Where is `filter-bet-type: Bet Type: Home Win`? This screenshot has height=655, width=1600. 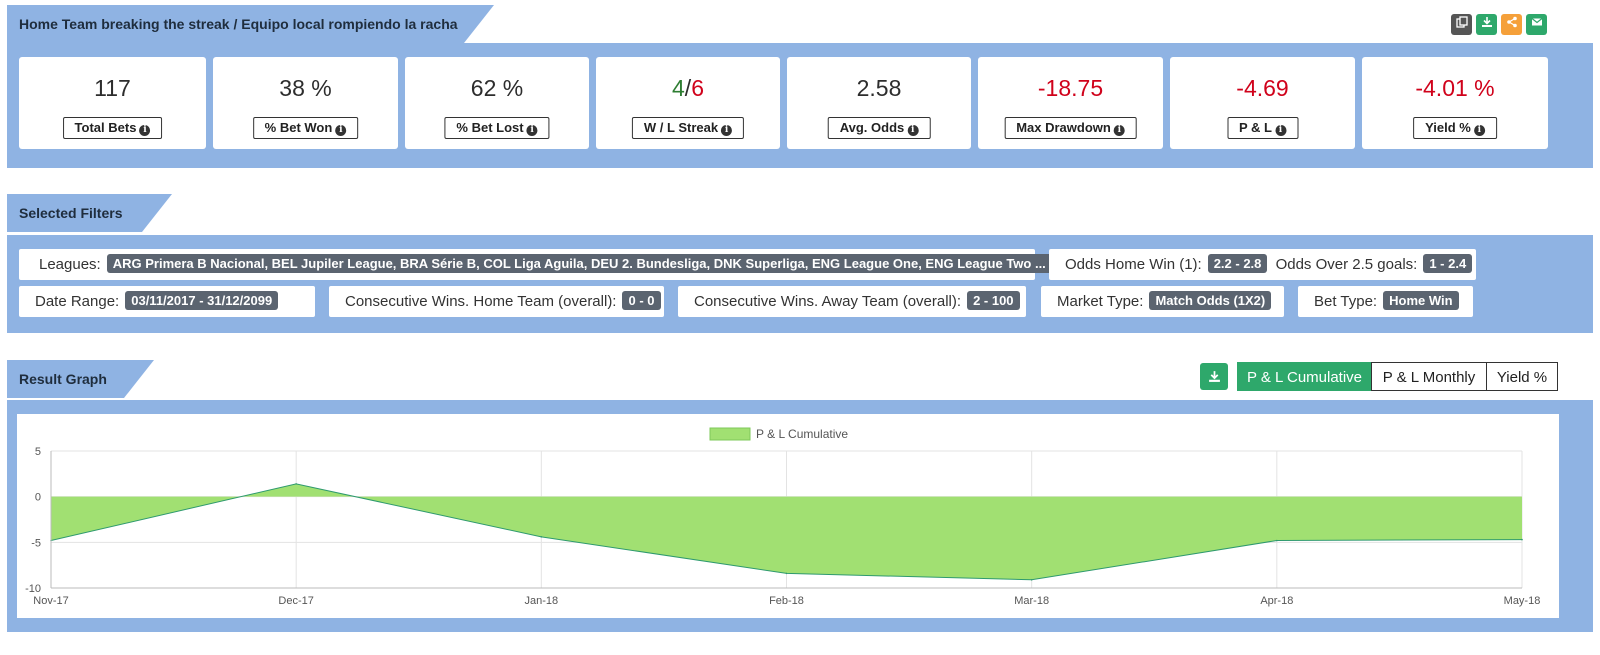 filter-bet-type: Bet Type: Home Win is located at coordinates (1385, 301).